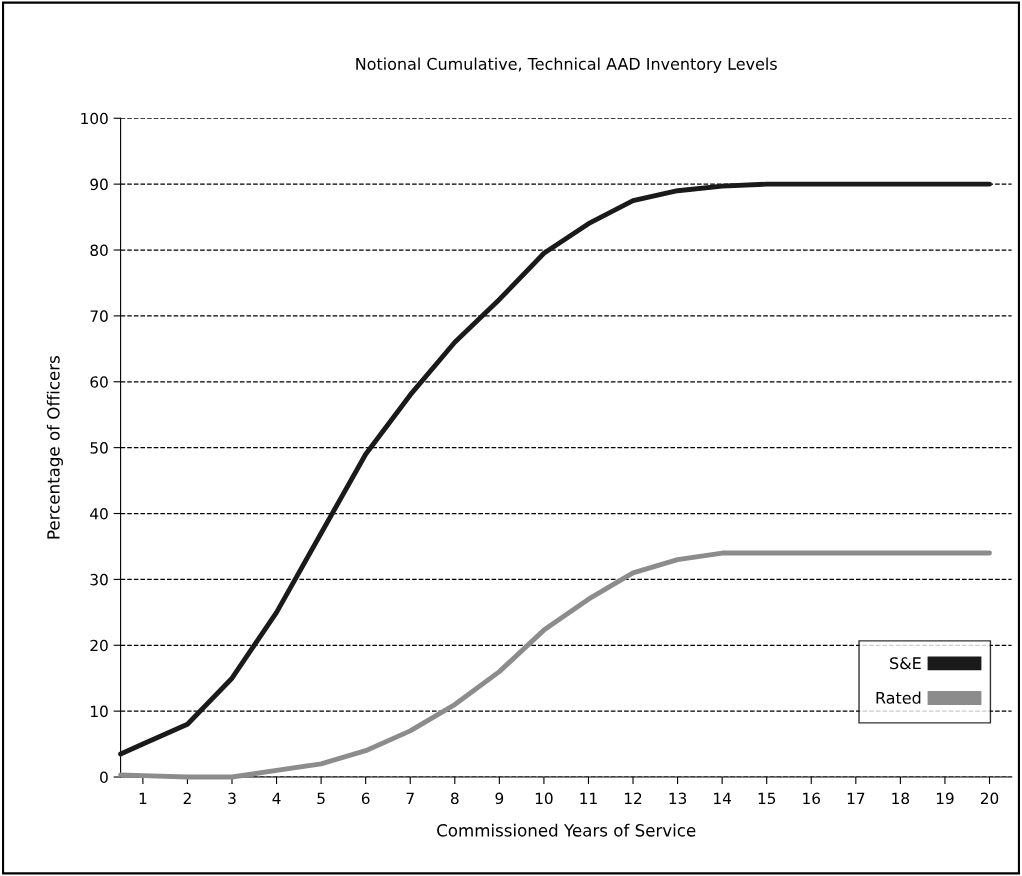 The image size is (1022, 876). I want to click on x-tick-label: 17, so click(856, 798).